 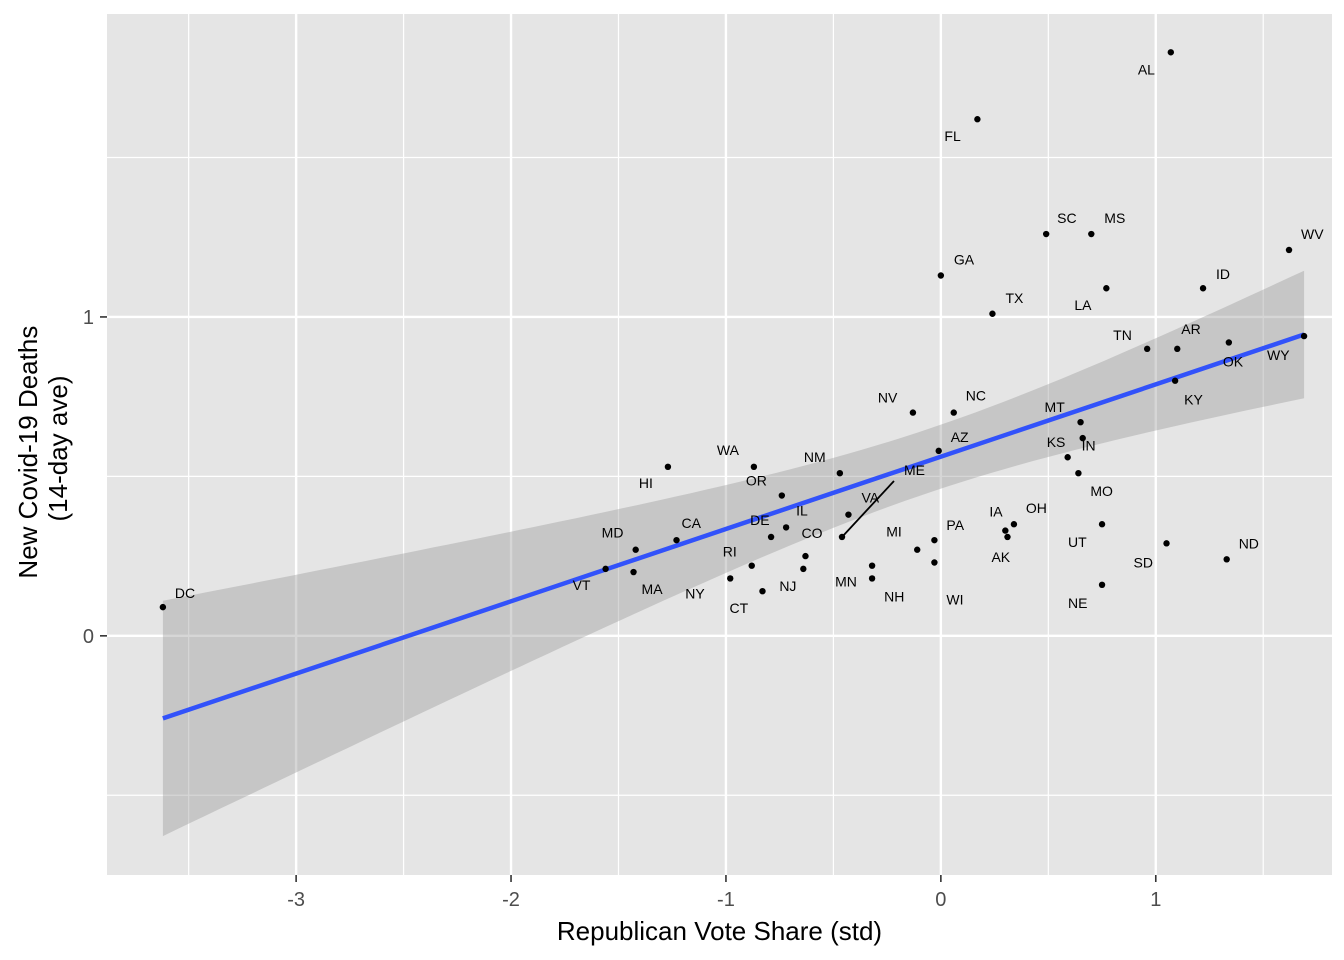 What do you see at coordinates (771, 537) in the screenshot?
I see `data-point-de` at bounding box center [771, 537].